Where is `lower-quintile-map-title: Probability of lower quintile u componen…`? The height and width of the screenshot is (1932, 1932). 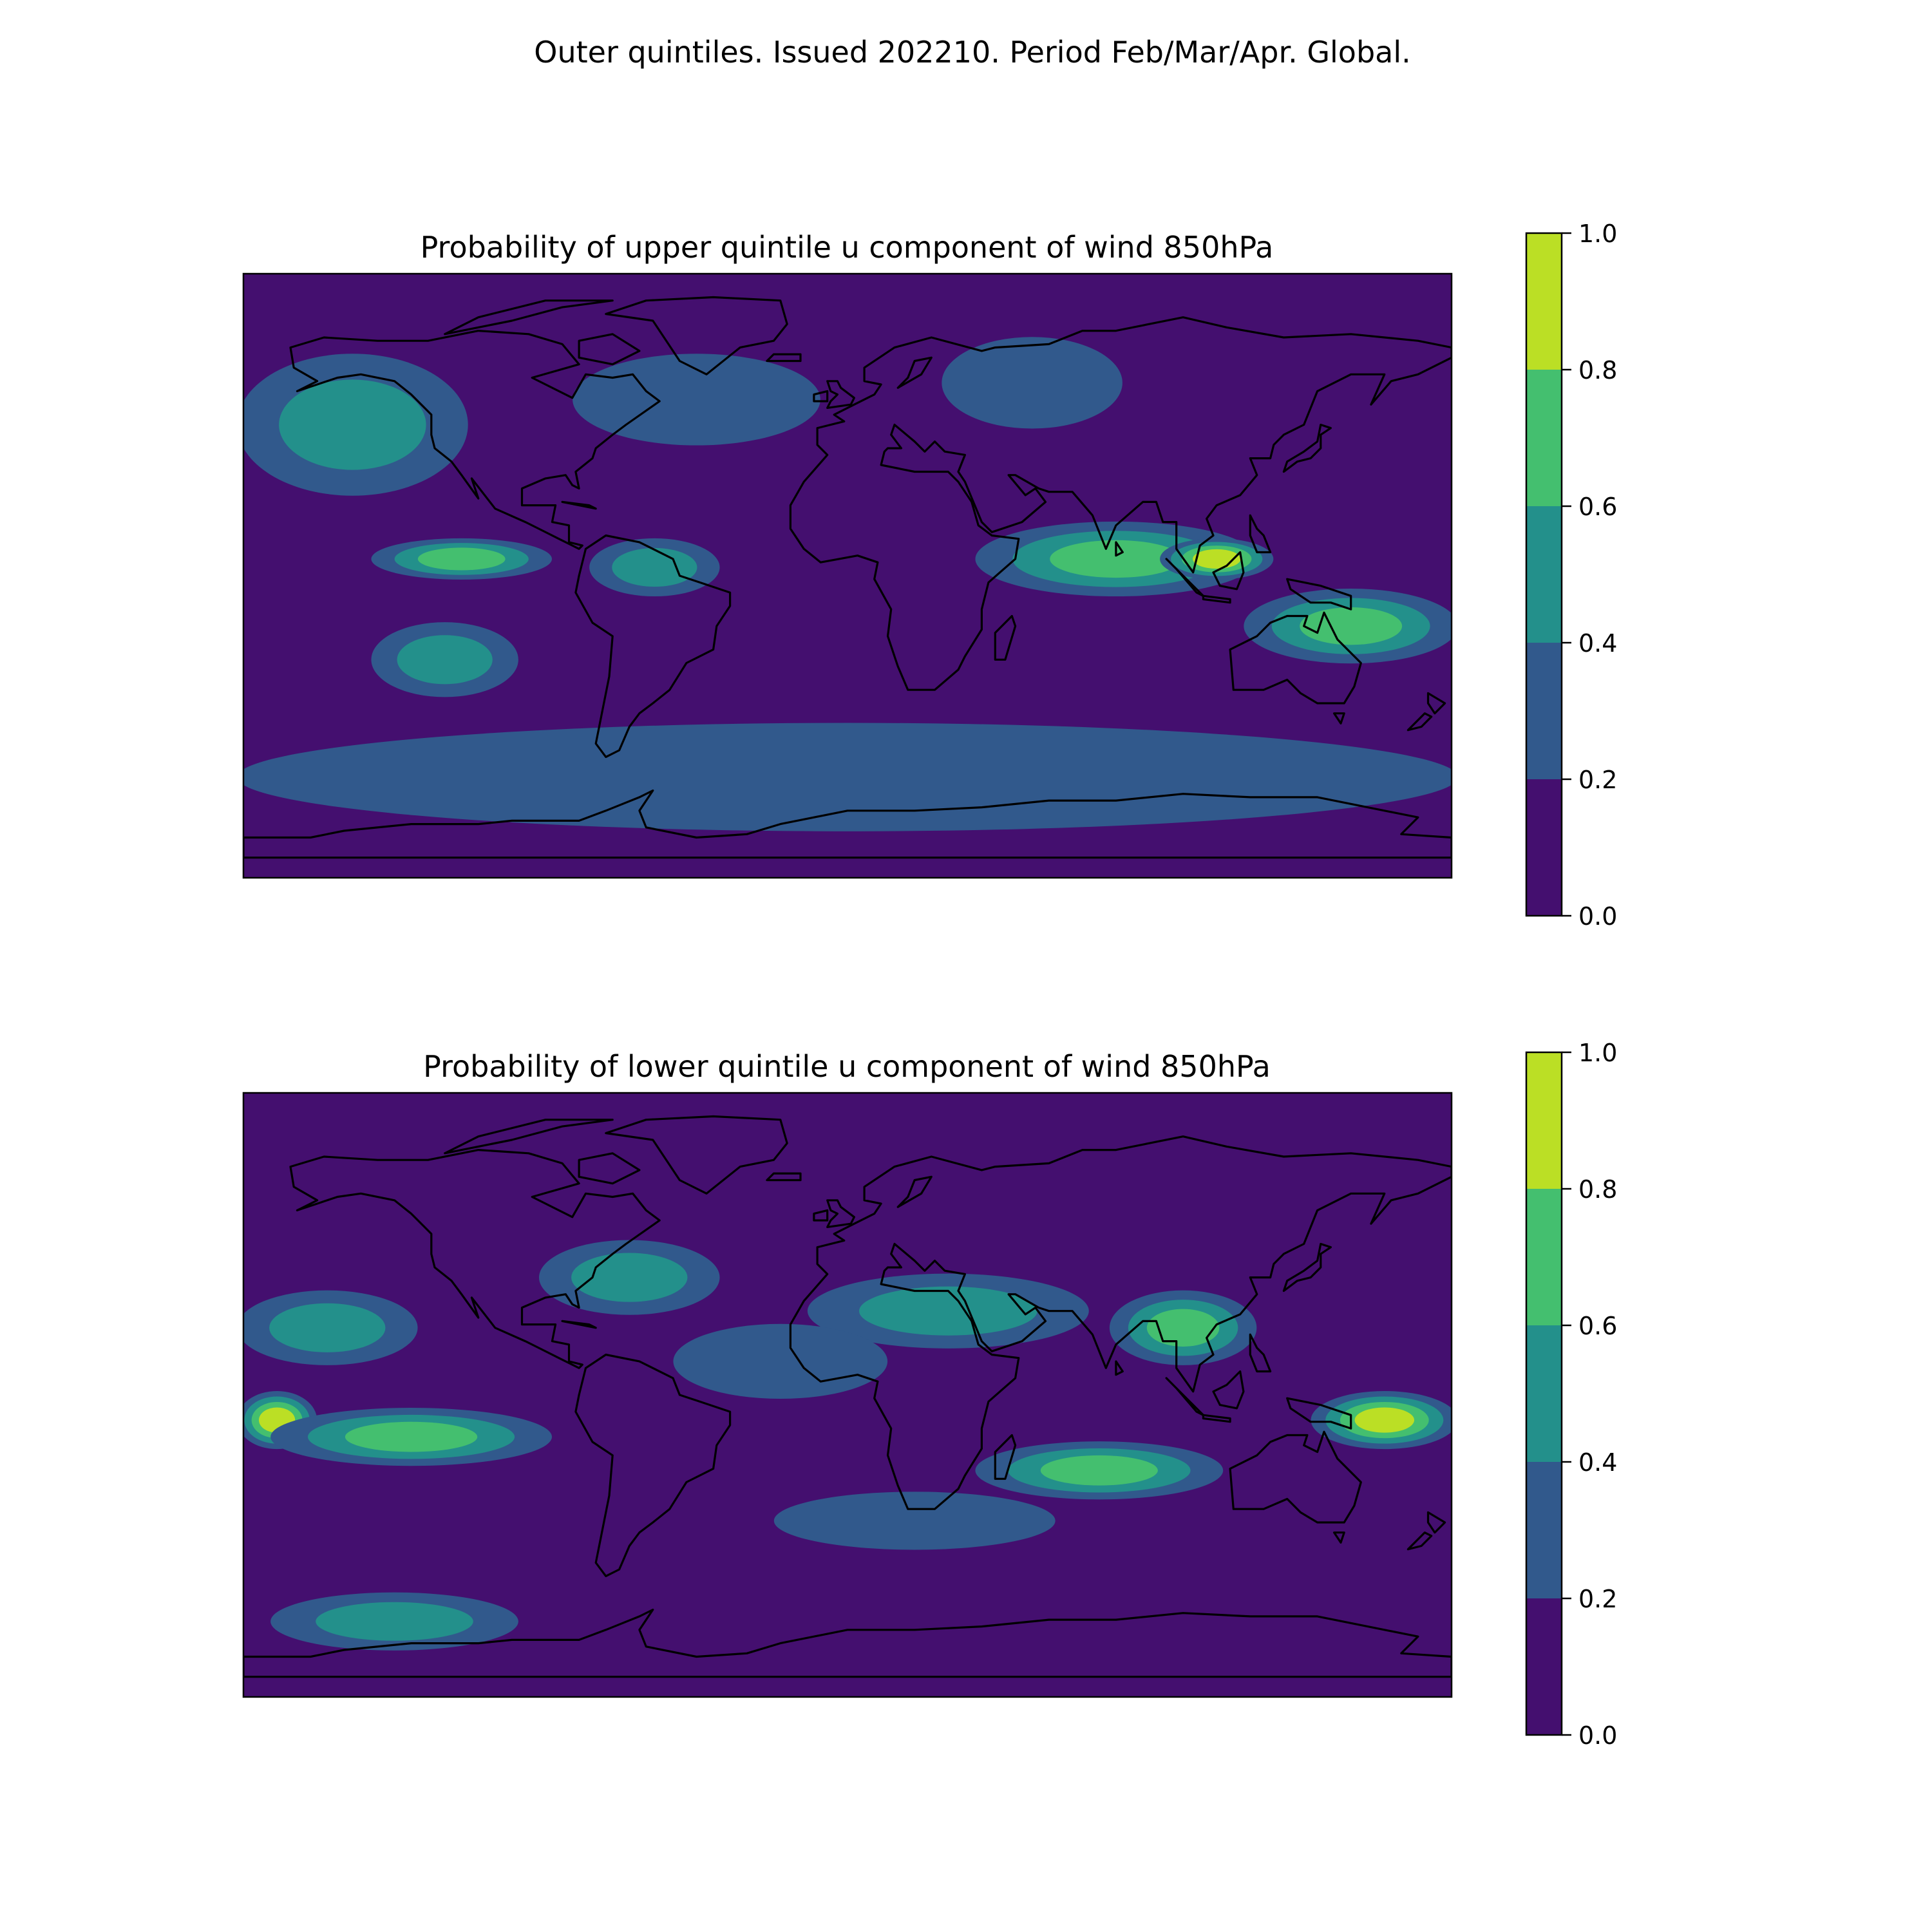 lower-quintile-map-title: Probability of lower quintile u componen… is located at coordinates (847, 1066).